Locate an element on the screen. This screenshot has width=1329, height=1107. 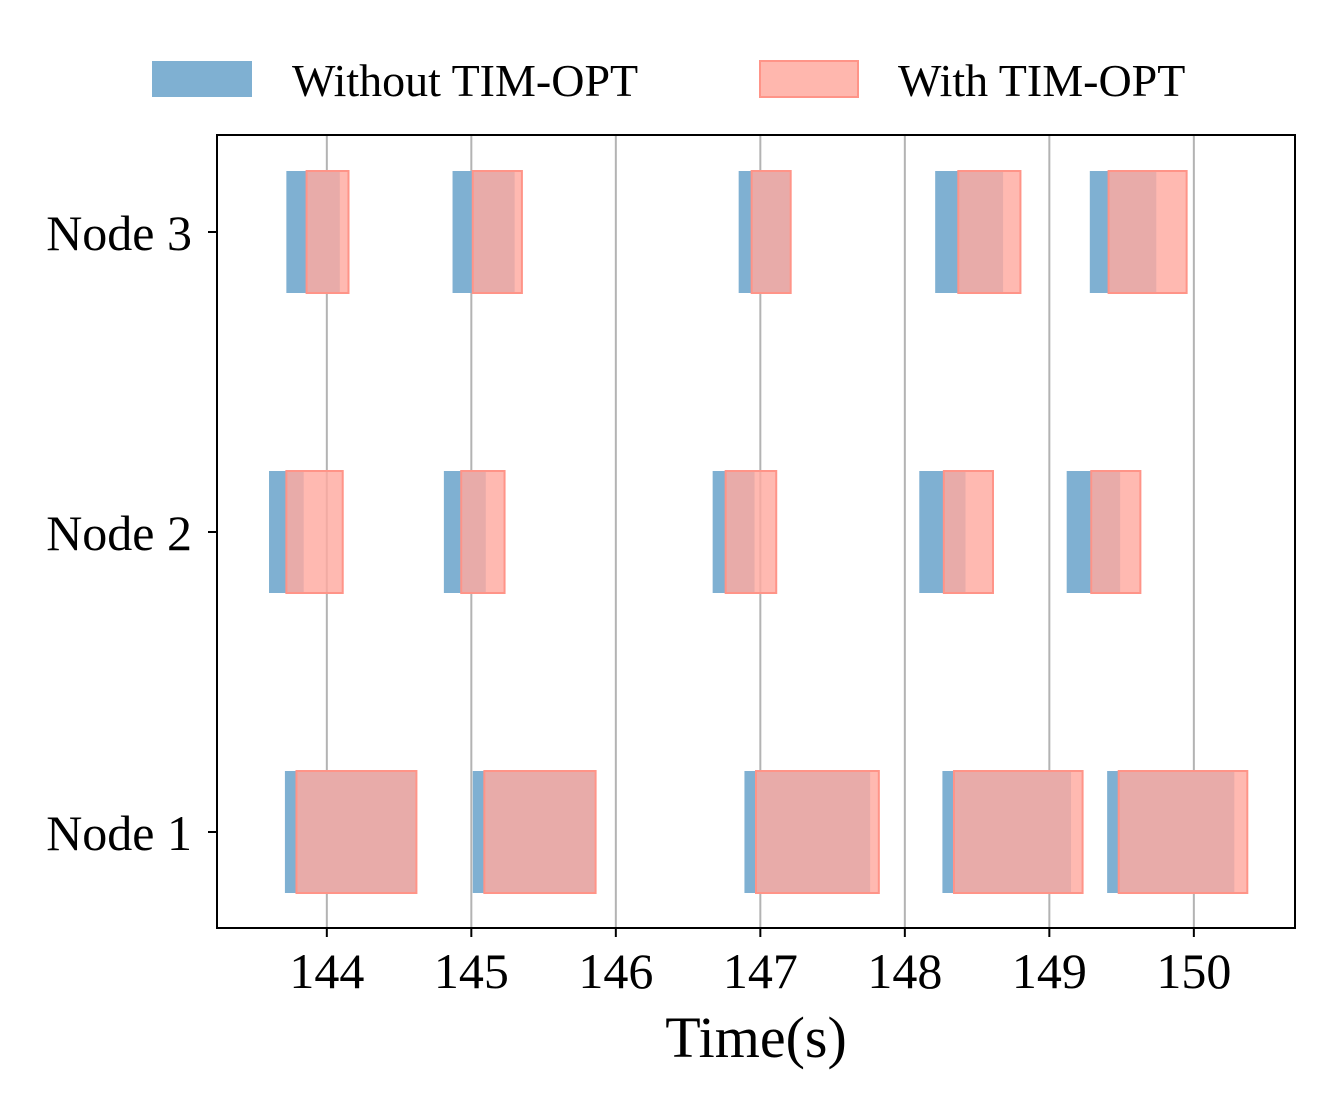
x-tick-label-147: 147 is located at coordinates (760, 971).